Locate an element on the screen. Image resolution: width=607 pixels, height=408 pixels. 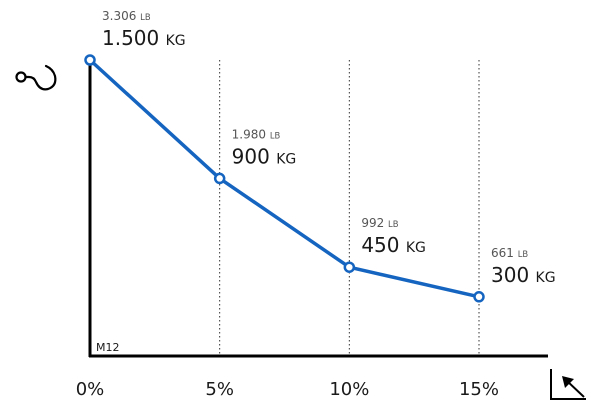
x-tick-label: 15% is located at coordinates (479, 389).